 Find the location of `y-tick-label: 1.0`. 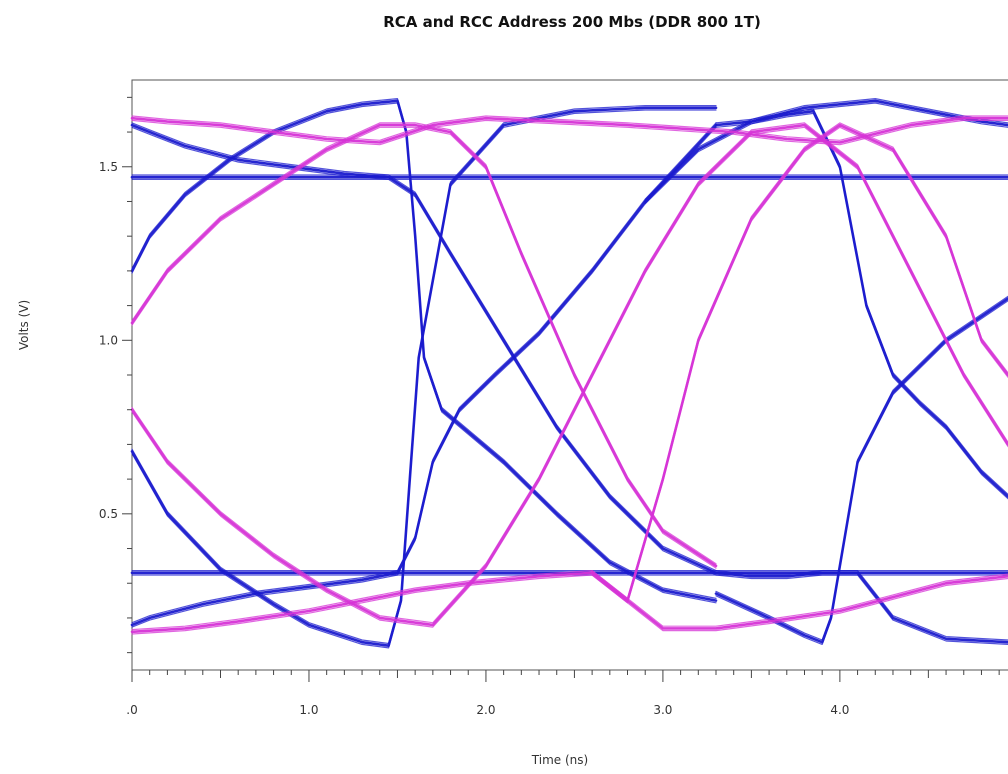

y-tick-label: 1.0 is located at coordinates (108, 340).